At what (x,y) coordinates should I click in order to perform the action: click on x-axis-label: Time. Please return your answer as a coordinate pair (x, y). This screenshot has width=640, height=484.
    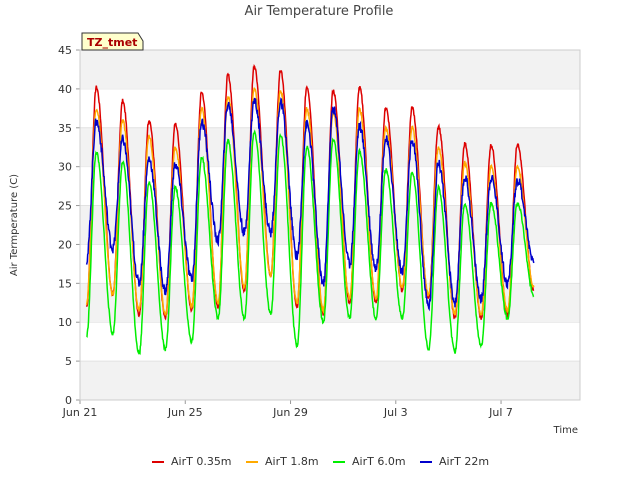
    Looking at the image, I should click on (565, 430).